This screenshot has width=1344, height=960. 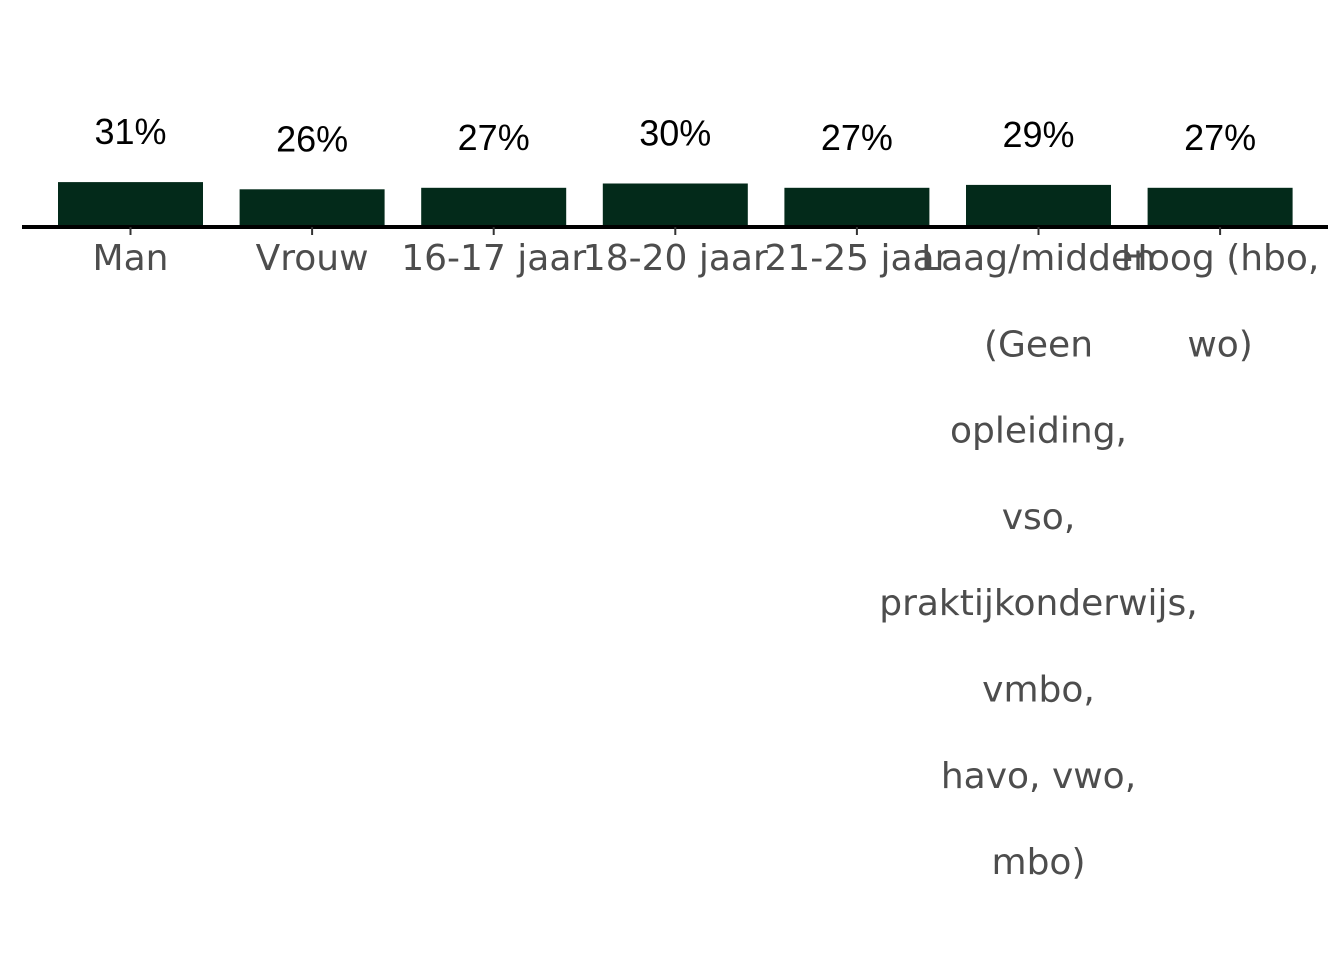 What do you see at coordinates (130, 131) in the screenshot?
I see `value-label-1: 31%` at bounding box center [130, 131].